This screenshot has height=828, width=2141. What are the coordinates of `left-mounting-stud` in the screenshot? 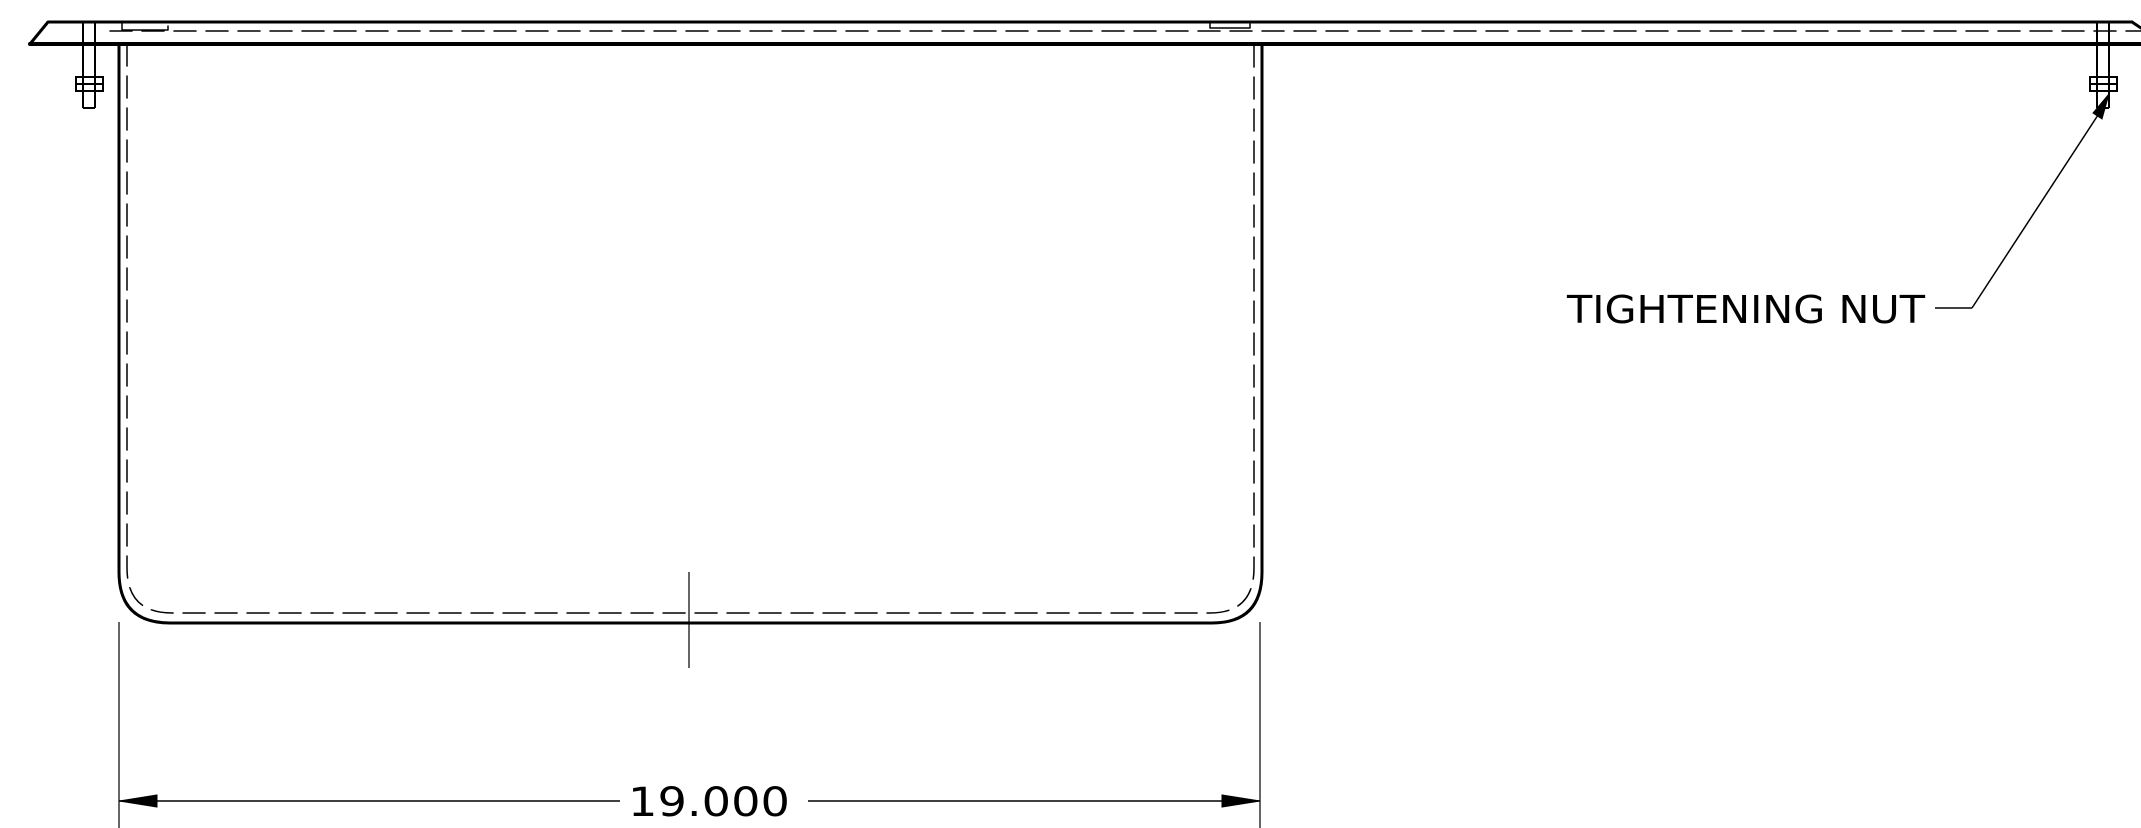 It's located at (89, 65).